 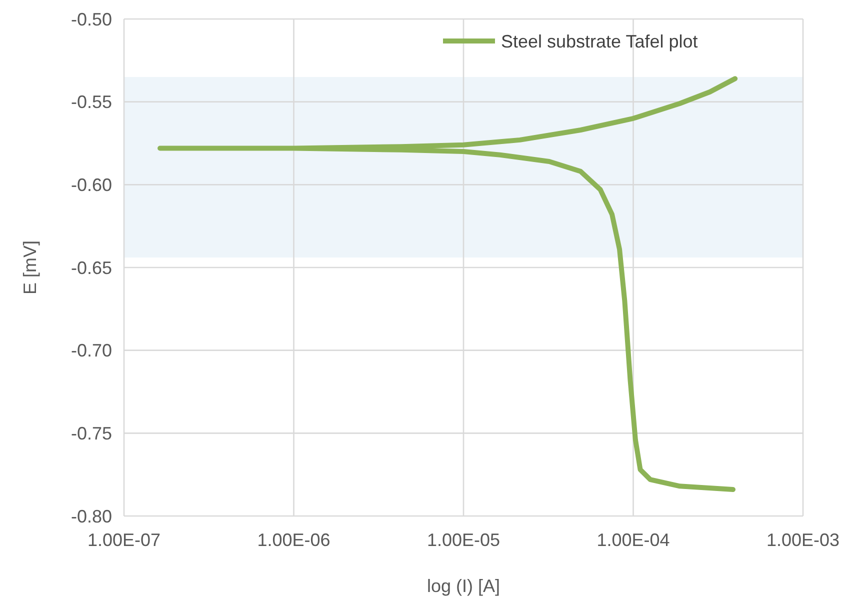 I want to click on y-tick-label: -0.50, so click(x=91, y=19).